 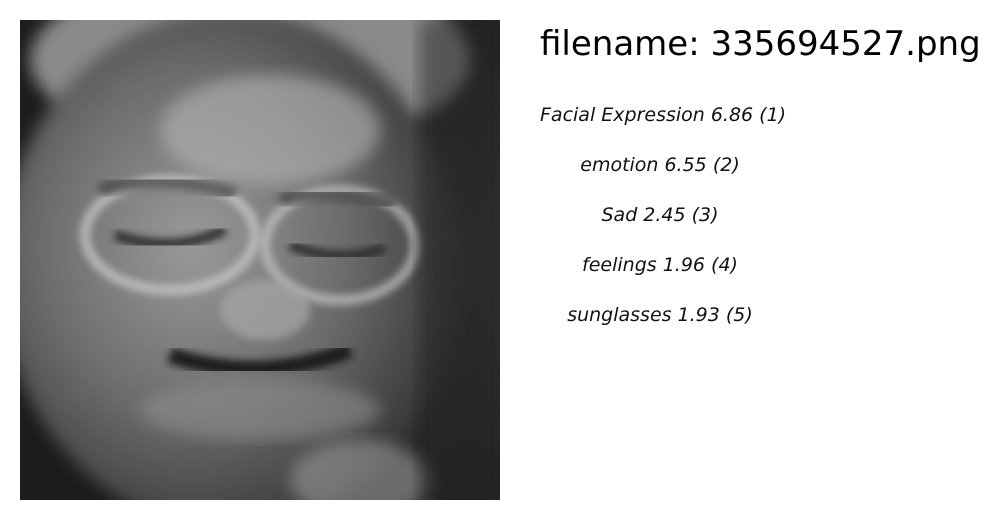 What do you see at coordinates (660, 275) in the screenshot?
I see `list-item: feelings 1.96 (4)` at bounding box center [660, 275].